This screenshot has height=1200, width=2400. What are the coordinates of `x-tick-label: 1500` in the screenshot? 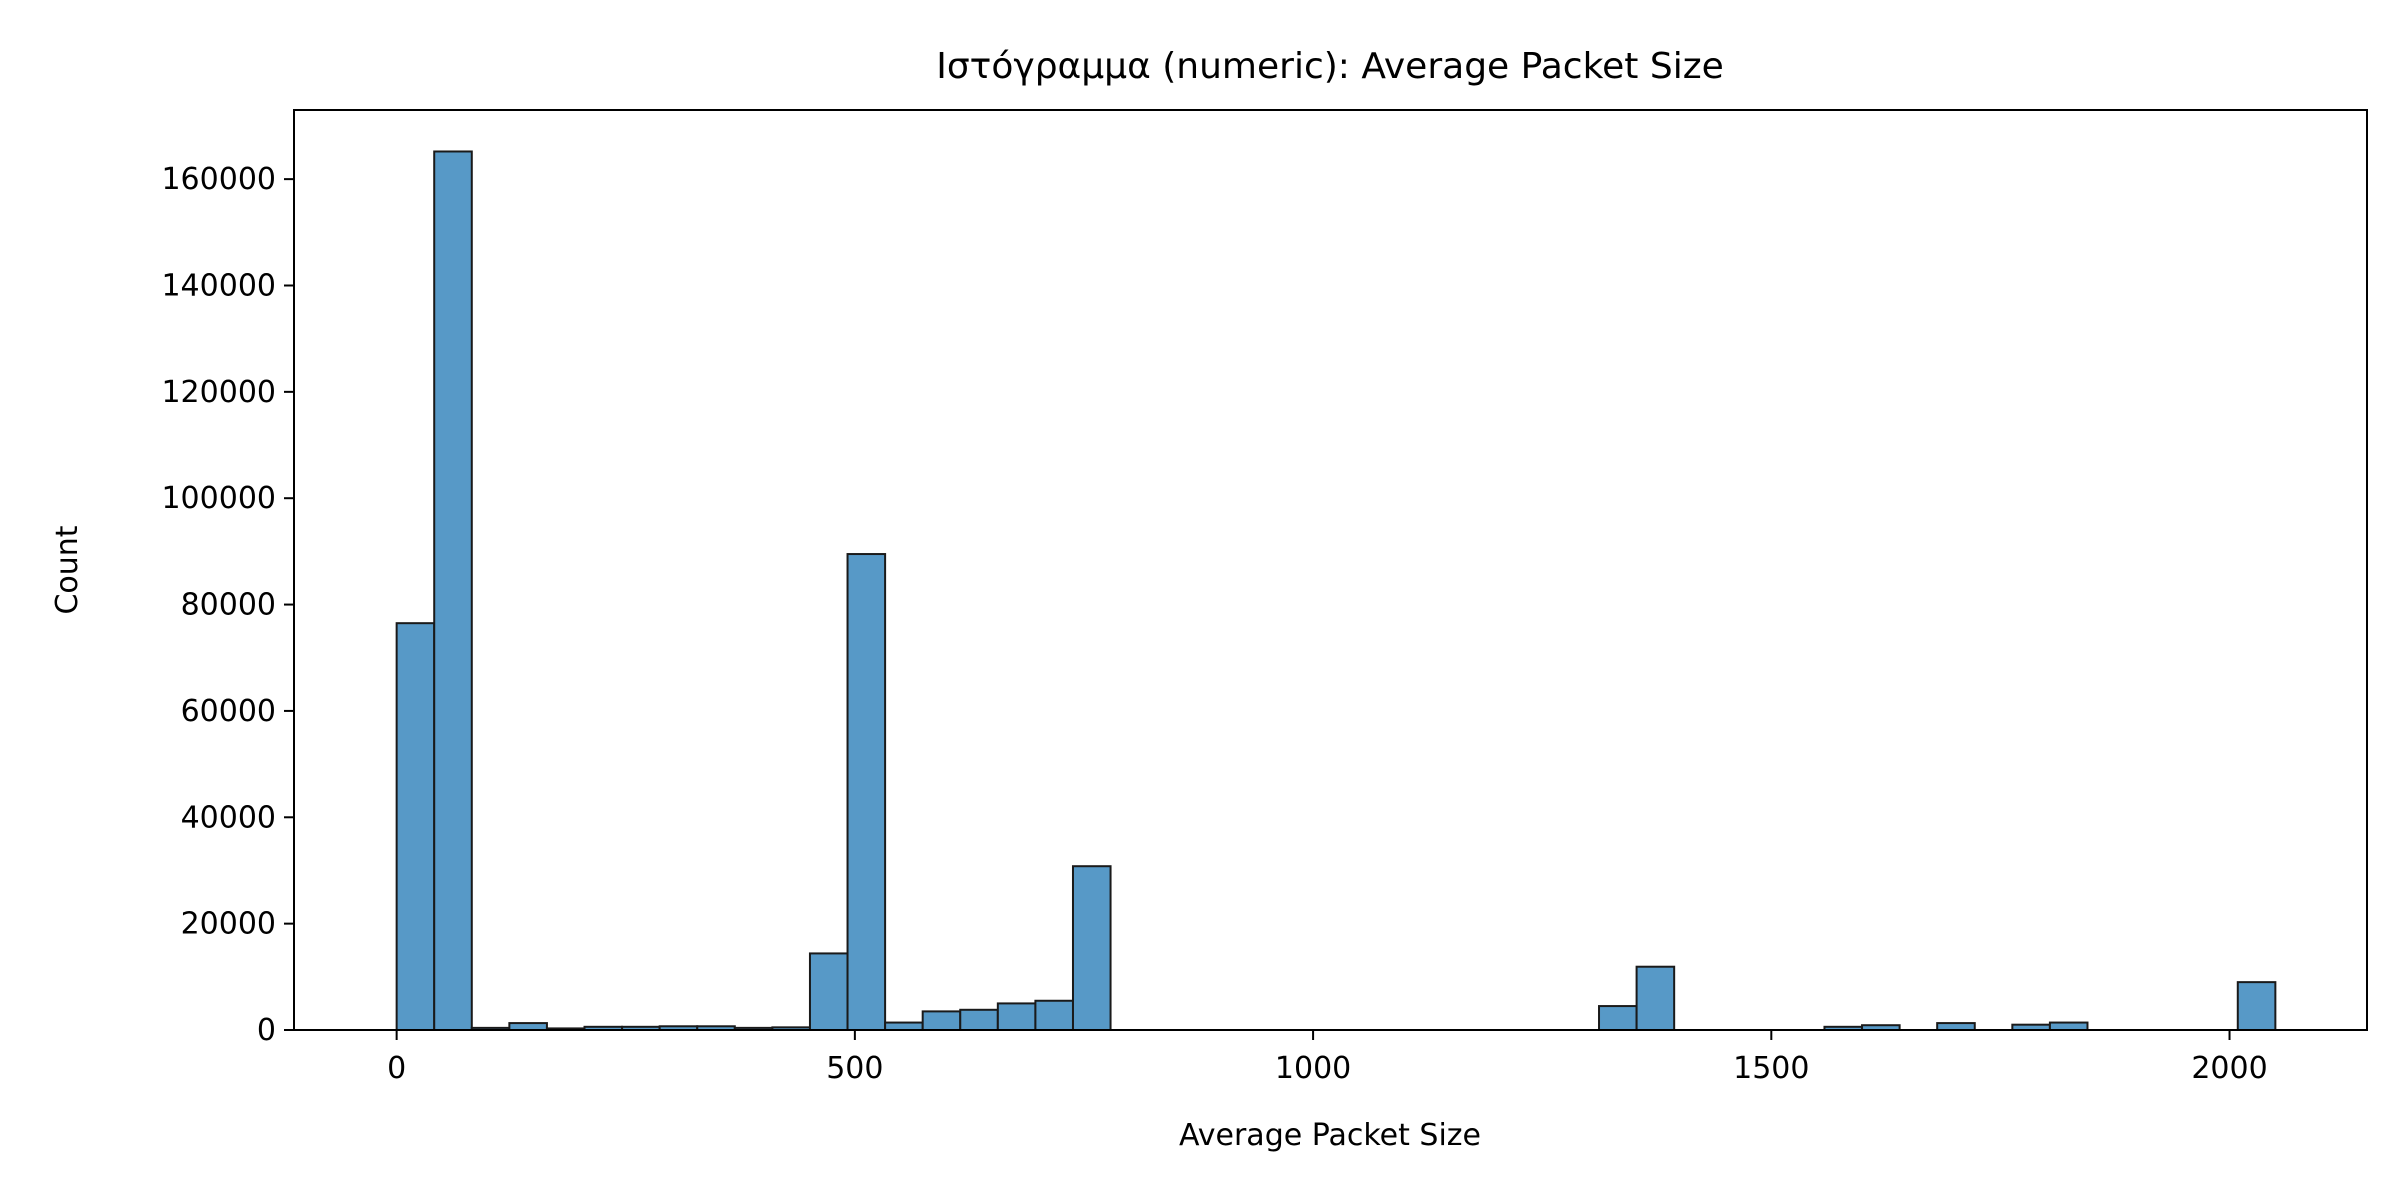 It's located at (1771, 1068).